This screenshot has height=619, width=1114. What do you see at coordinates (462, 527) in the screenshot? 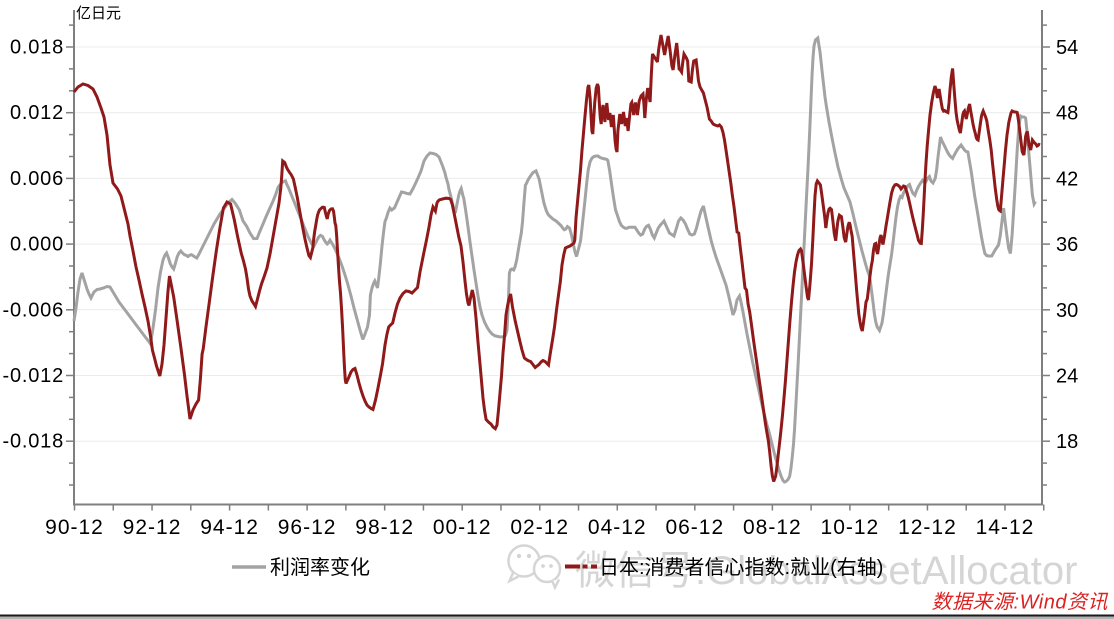
I see `svg-text: 00-12` at bounding box center [462, 527].